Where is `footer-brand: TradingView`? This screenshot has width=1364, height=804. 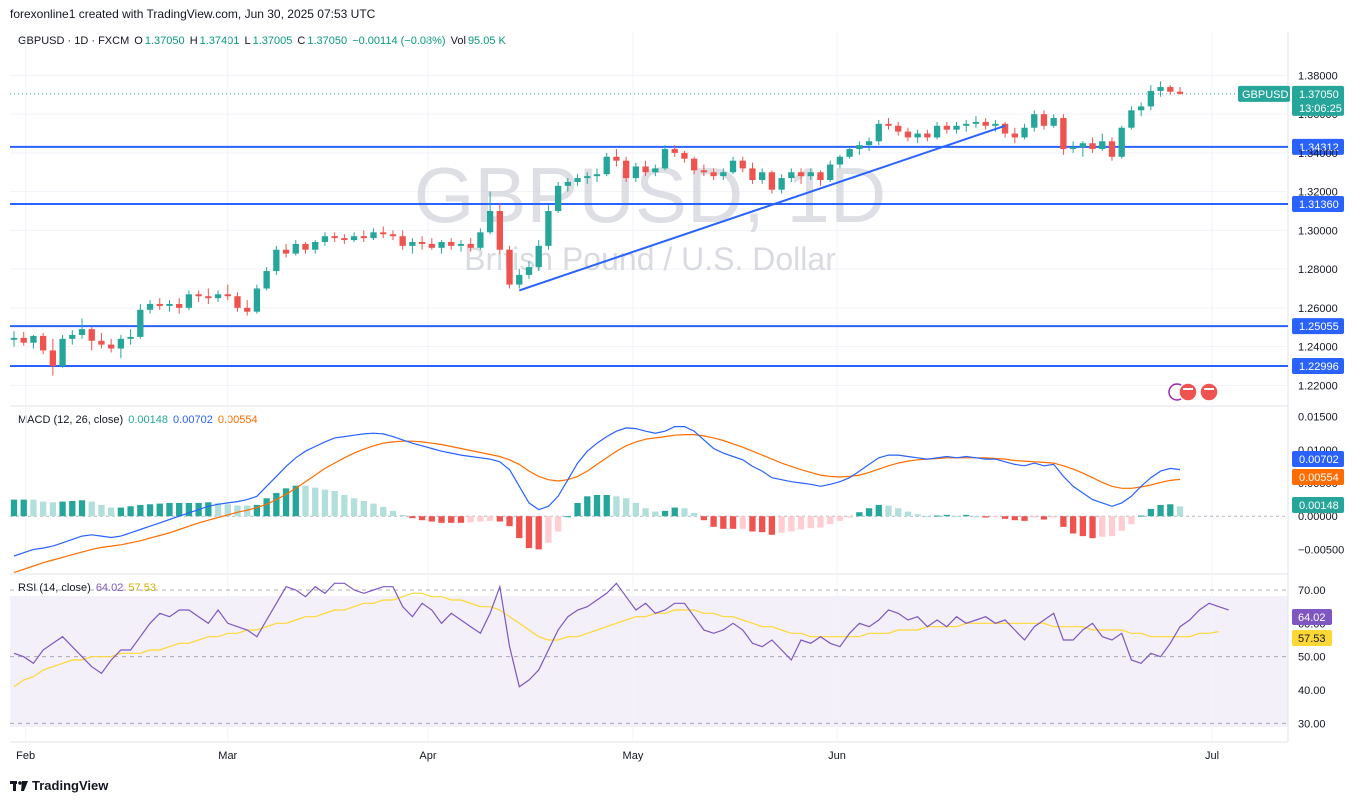 footer-brand: TradingView is located at coordinates (59, 785).